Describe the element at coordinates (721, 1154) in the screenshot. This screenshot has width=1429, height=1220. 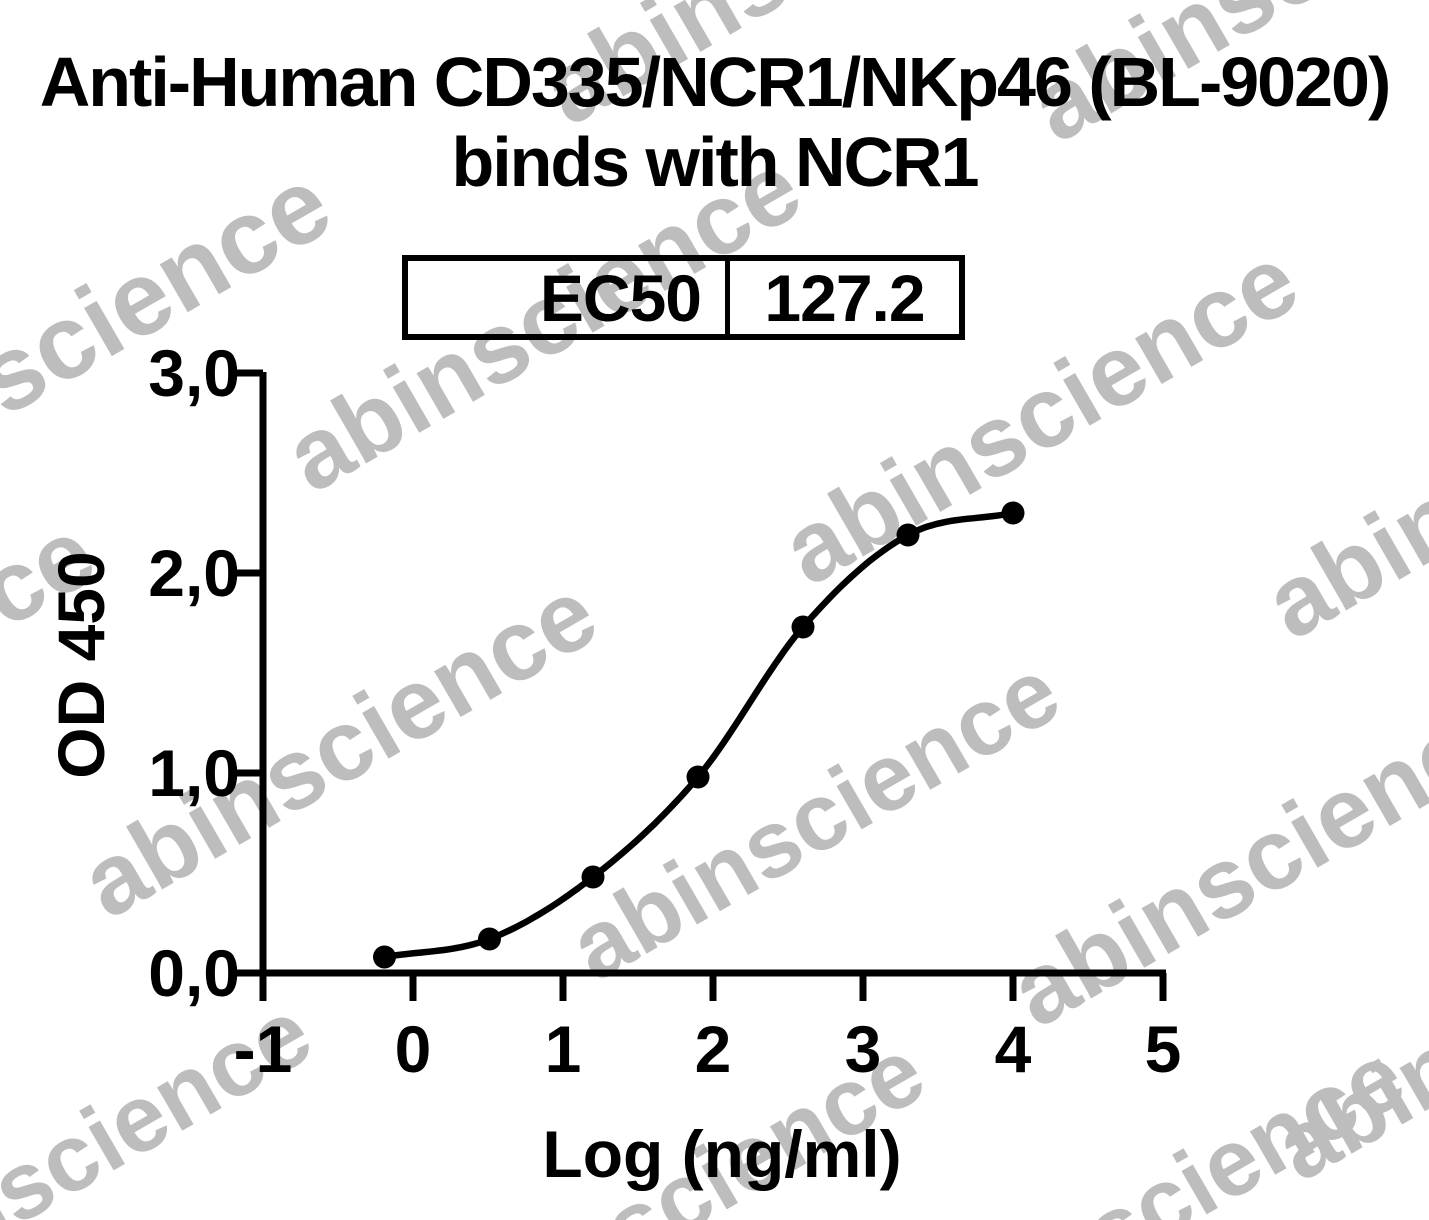
I see `x-axis-title: Log (ng/ml)` at that location.